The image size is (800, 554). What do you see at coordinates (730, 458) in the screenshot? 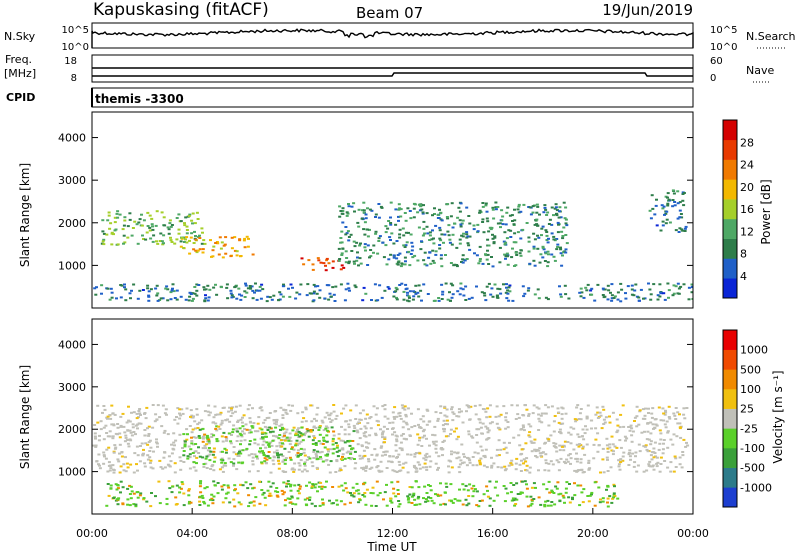
I see `velocity-colorbar-step` at bounding box center [730, 458].